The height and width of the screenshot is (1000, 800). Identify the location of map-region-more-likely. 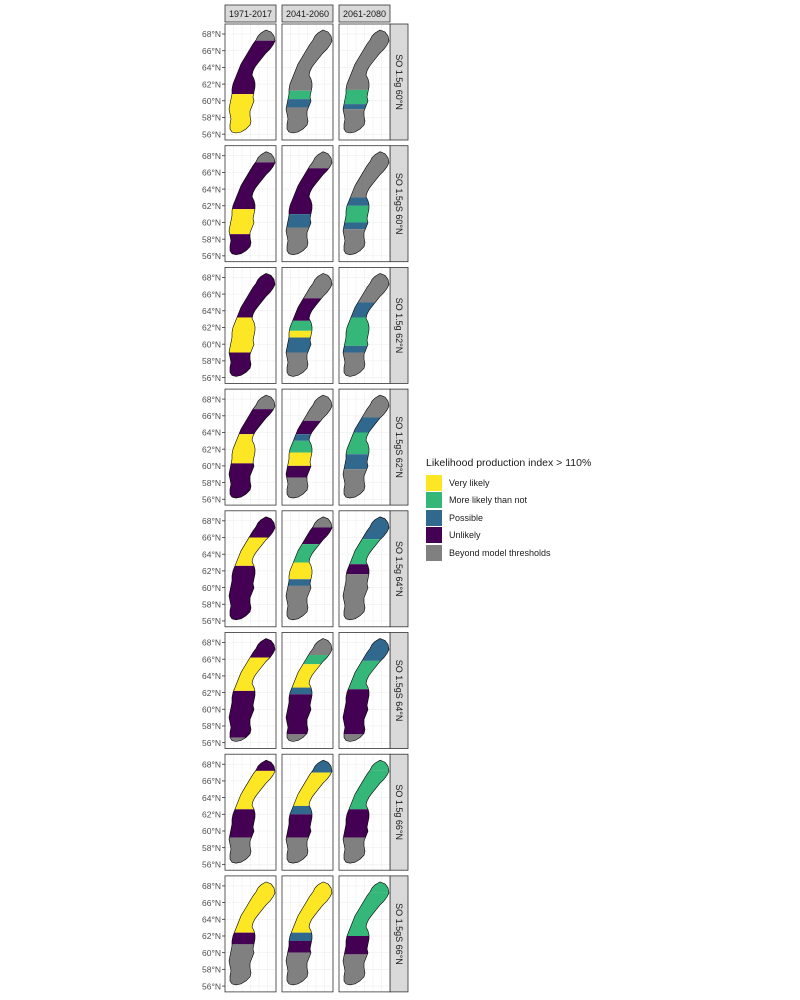
(309, 325).